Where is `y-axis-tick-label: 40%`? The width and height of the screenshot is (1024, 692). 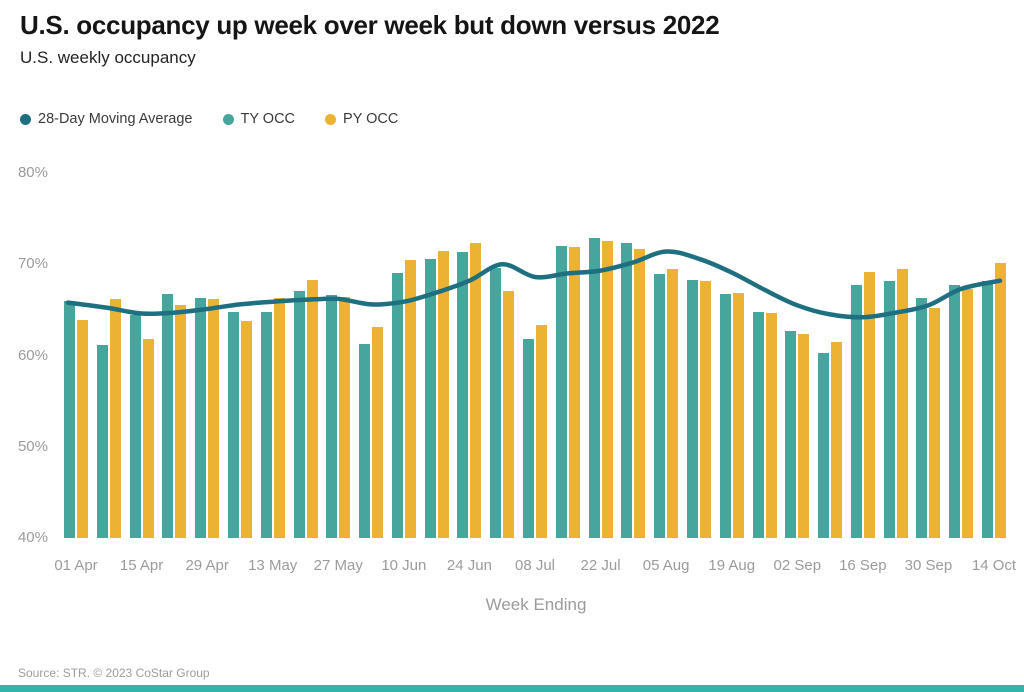 y-axis-tick-label: 40% is located at coordinates (32, 537).